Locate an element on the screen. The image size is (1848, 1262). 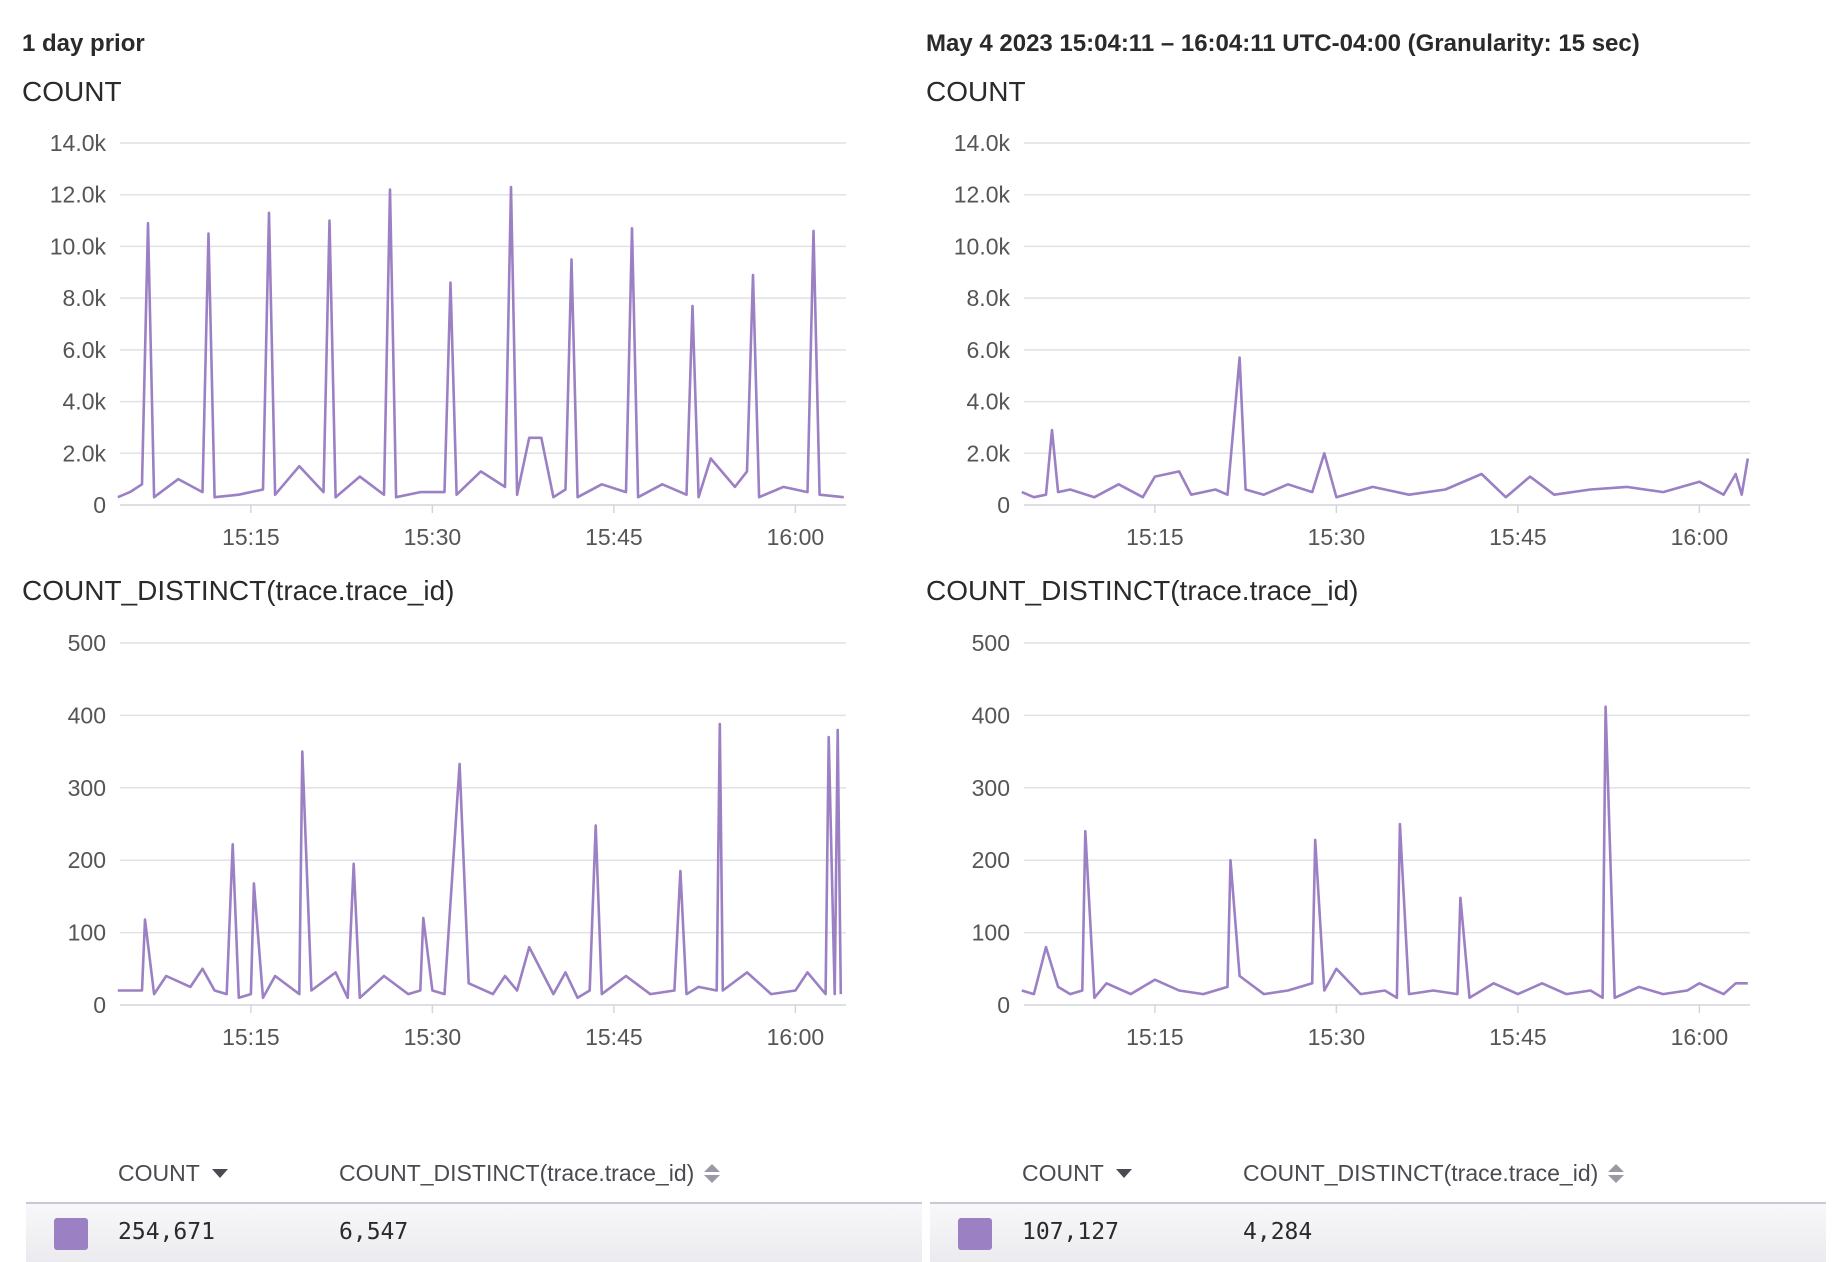
table-row: 254,671 6,547 is located at coordinates (474, 1233).